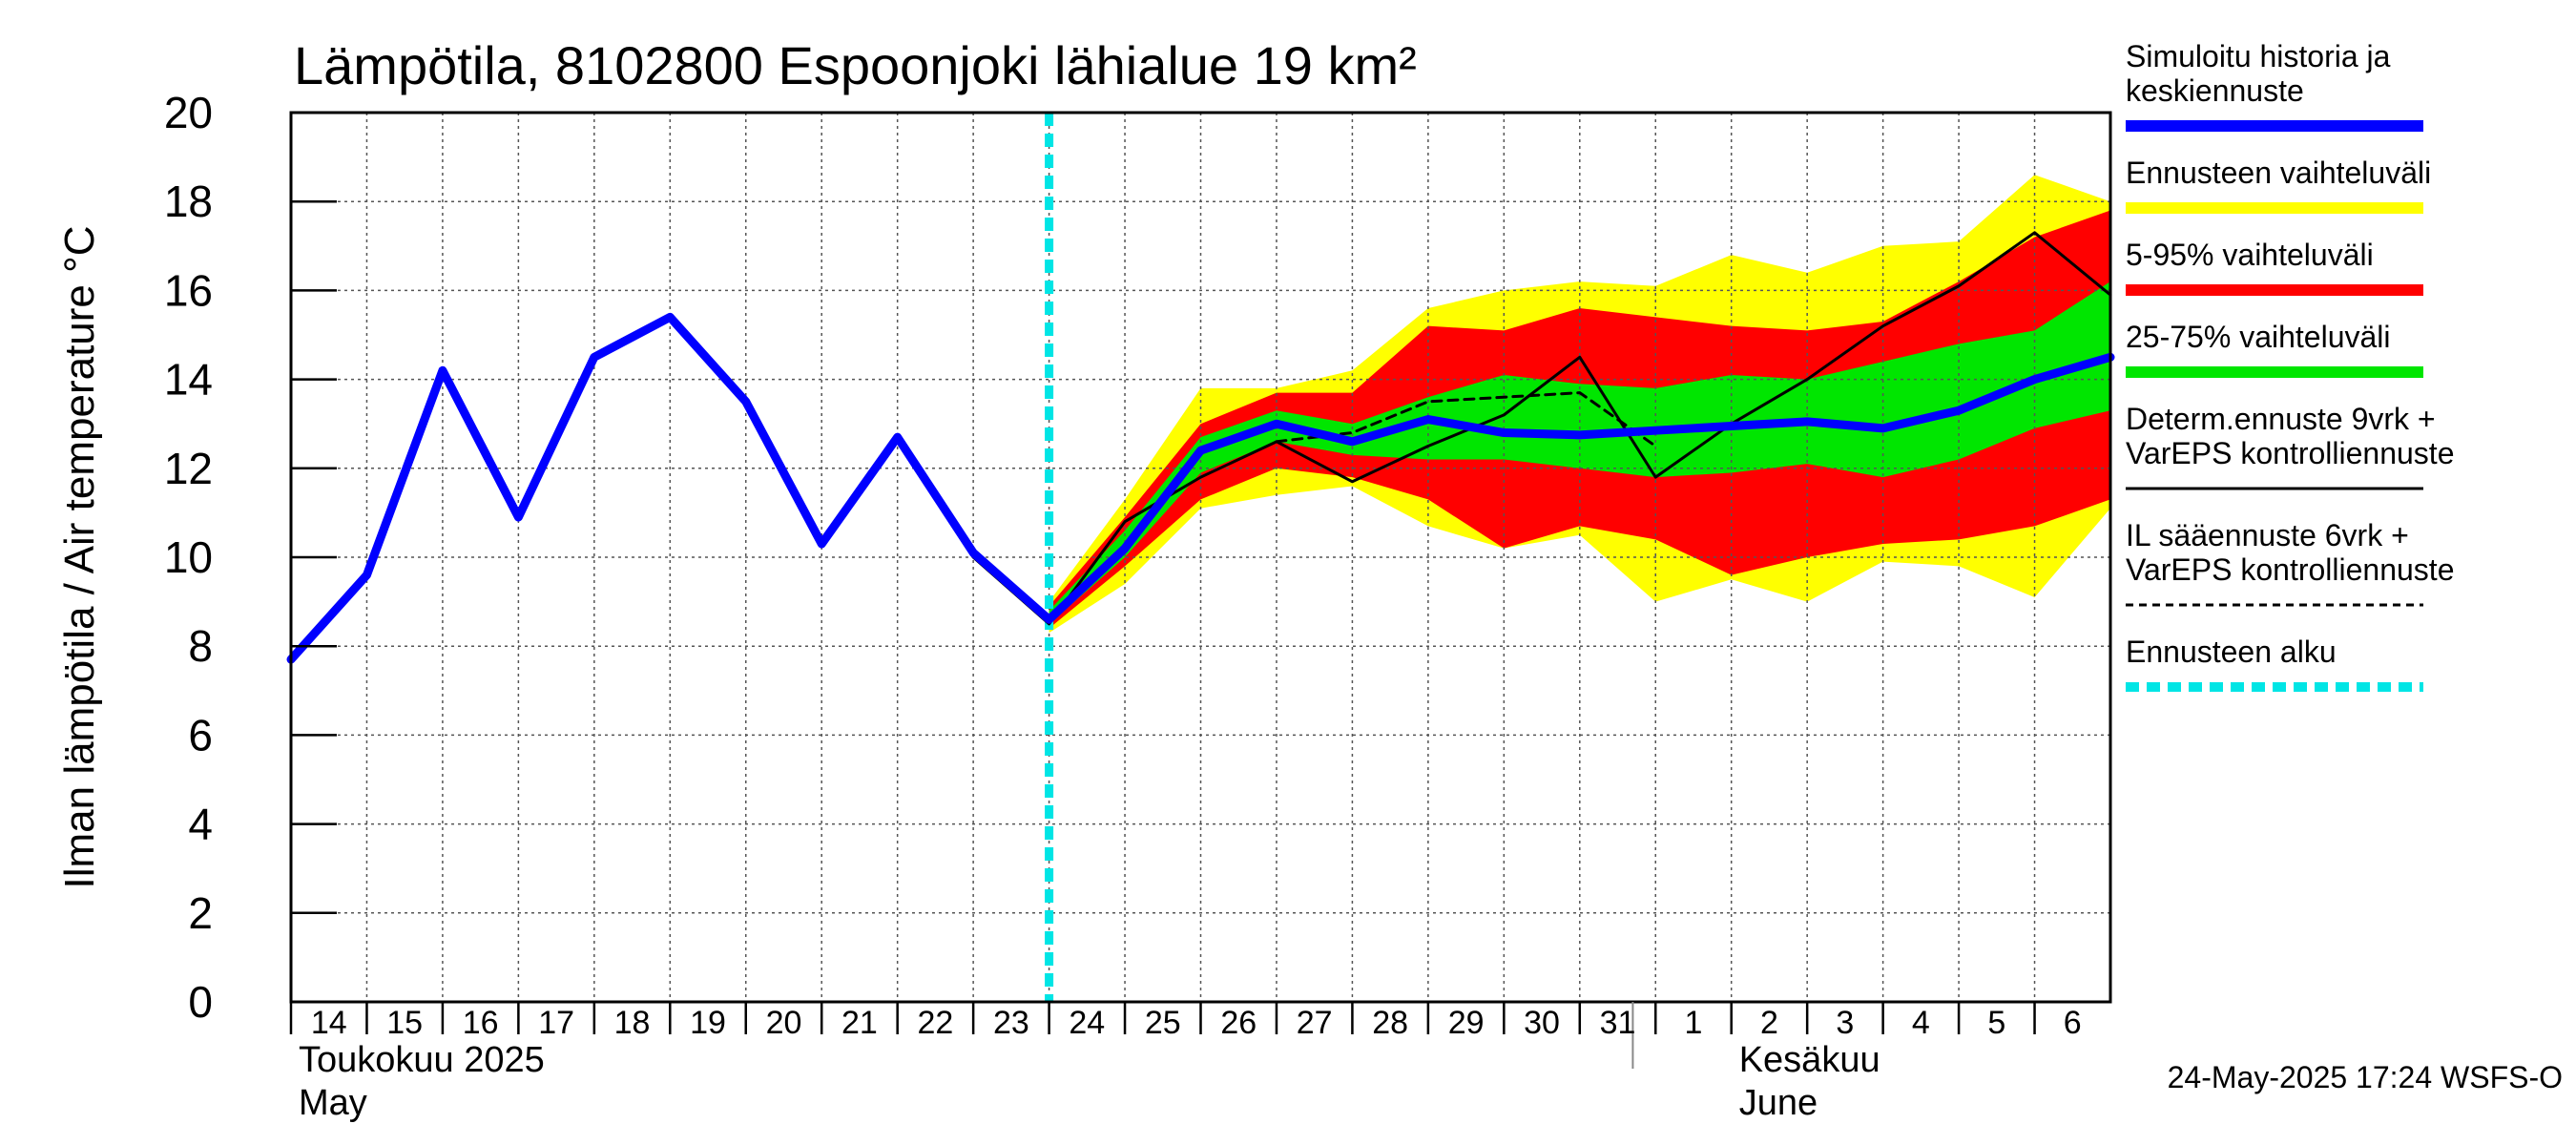 The height and width of the screenshot is (1145, 2576). Describe the element at coordinates (1466, 419) in the screenshot. I see `il-forecast-series-line` at that location.